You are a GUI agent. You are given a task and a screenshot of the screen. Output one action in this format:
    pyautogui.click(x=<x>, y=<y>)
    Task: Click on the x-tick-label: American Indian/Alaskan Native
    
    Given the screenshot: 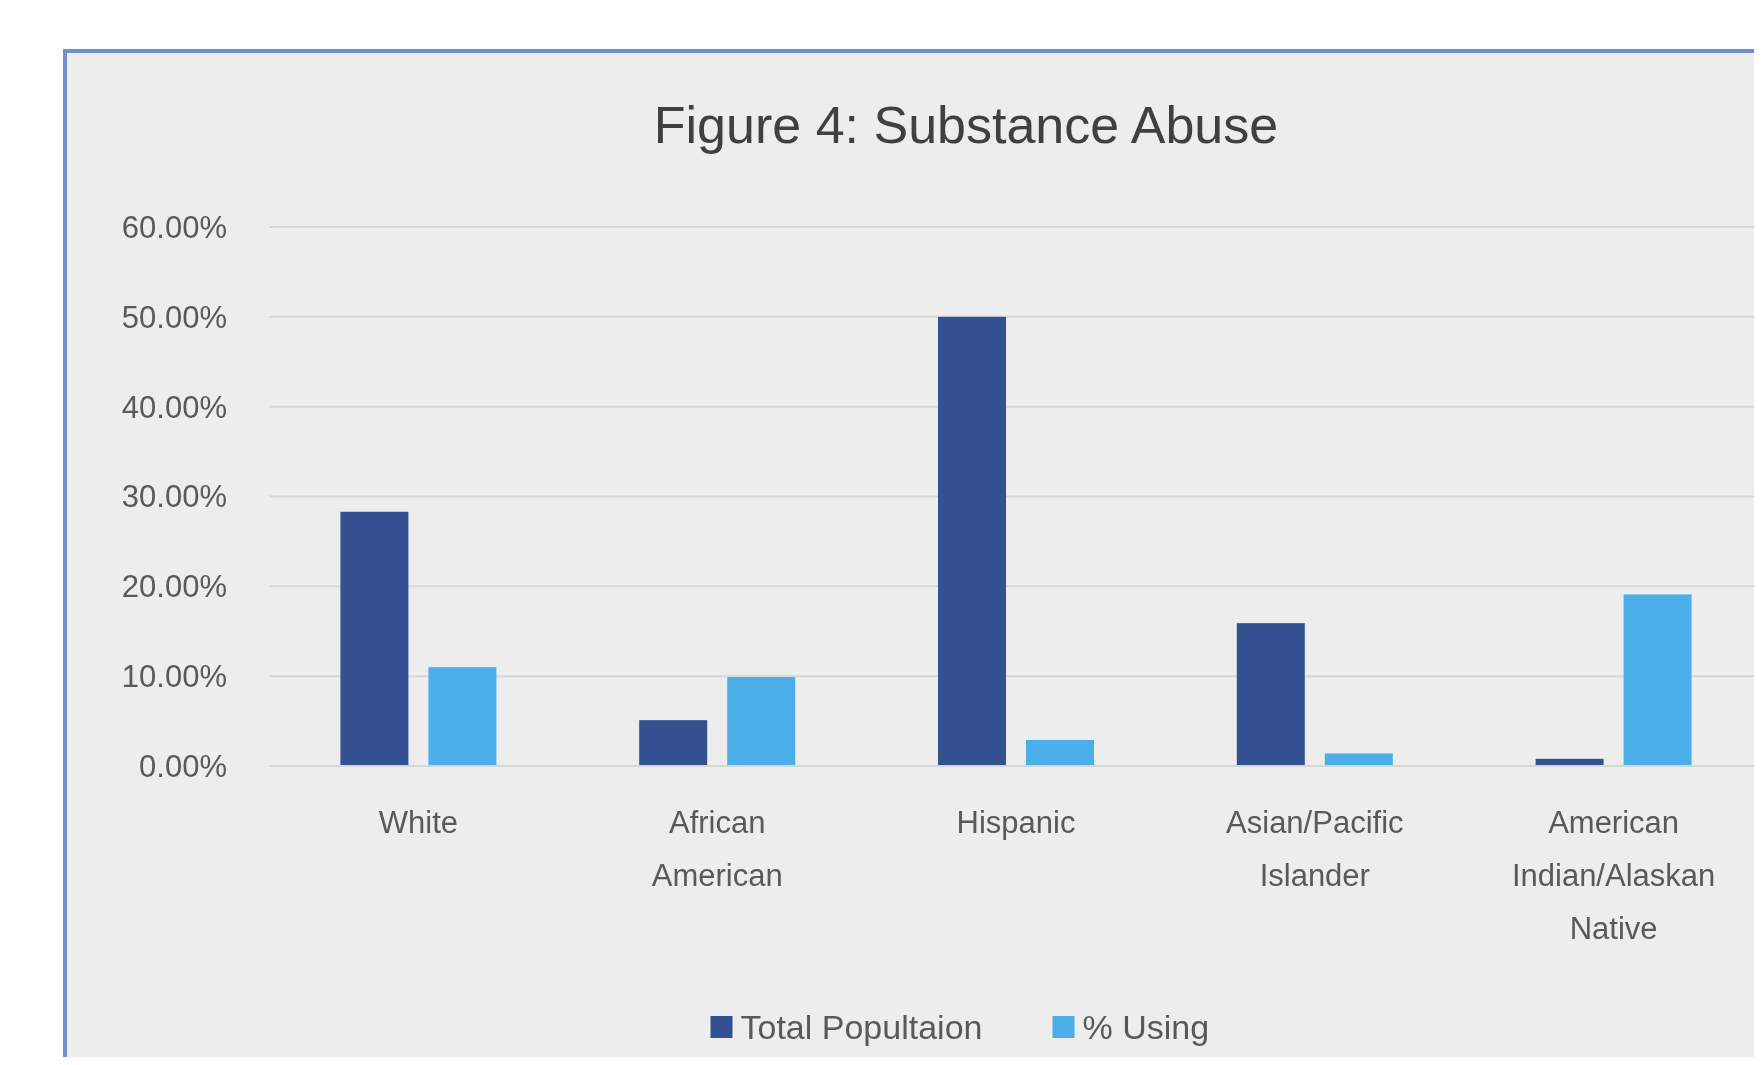 What is the action you would take?
    pyautogui.click(x=1613, y=875)
    